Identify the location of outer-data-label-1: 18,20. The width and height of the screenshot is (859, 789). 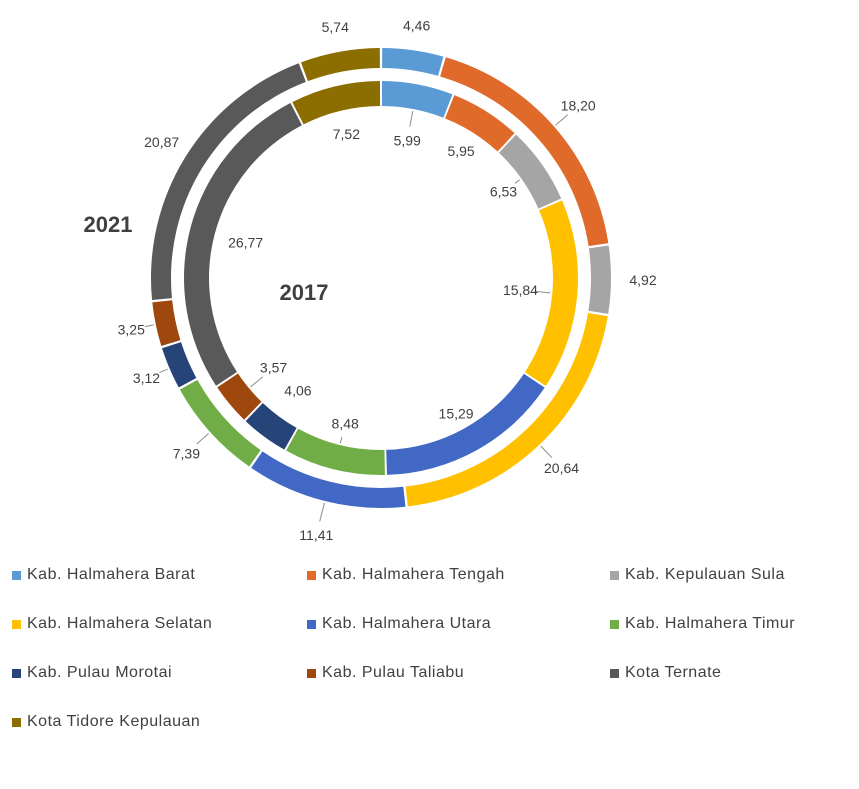
(578, 105).